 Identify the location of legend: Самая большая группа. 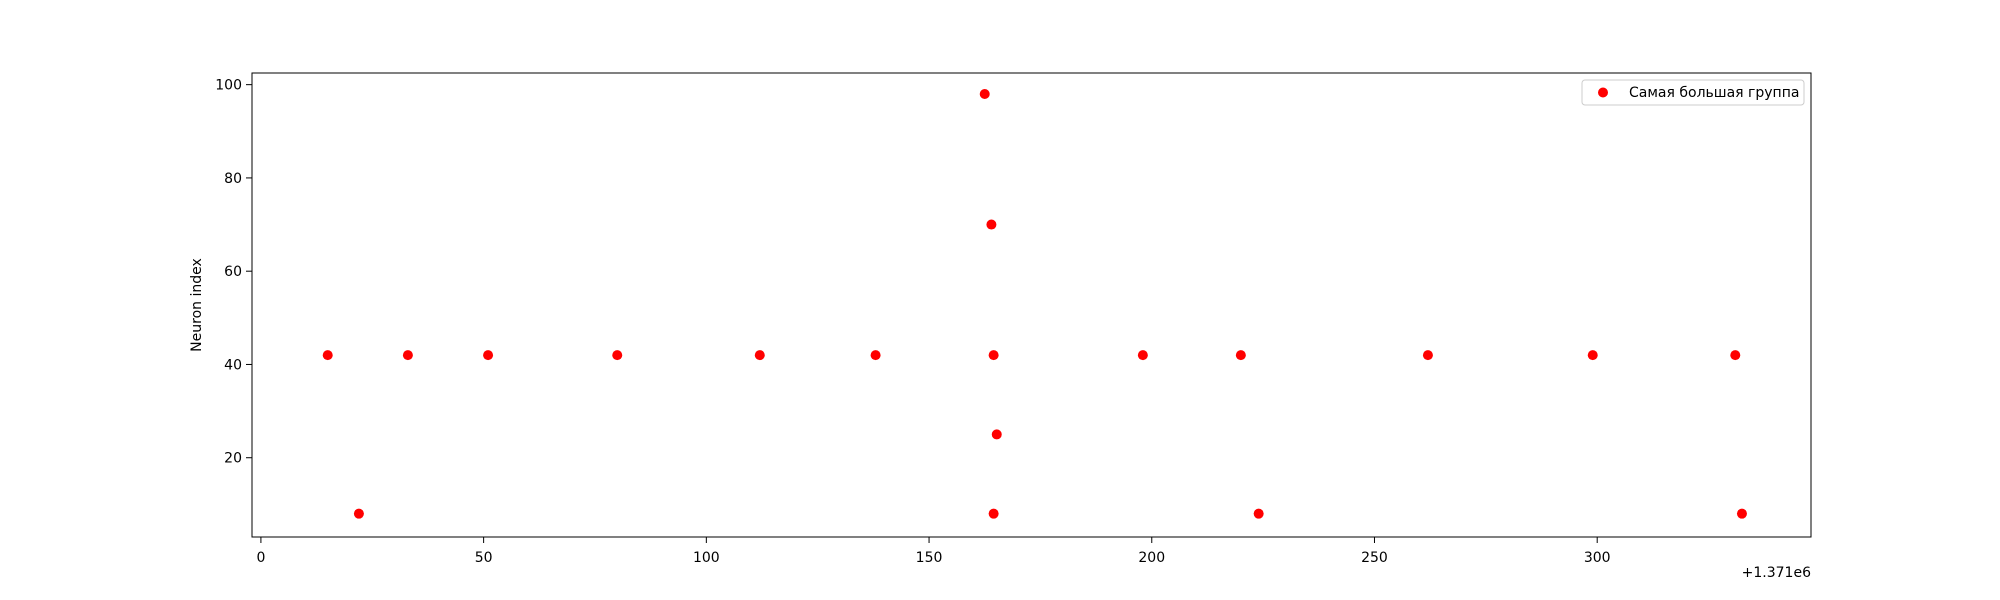
(1693, 92).